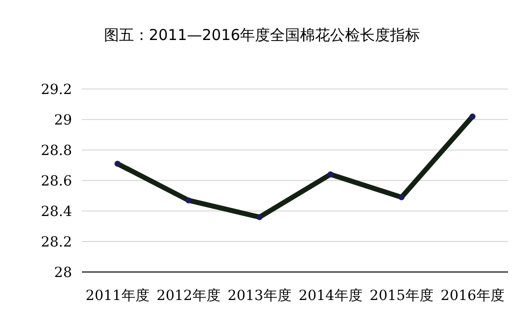  What do you see at coordinates (472, 296) in the screenshot?
I see `x-tick-label: 2016年度` at bounding box center [472, 296].